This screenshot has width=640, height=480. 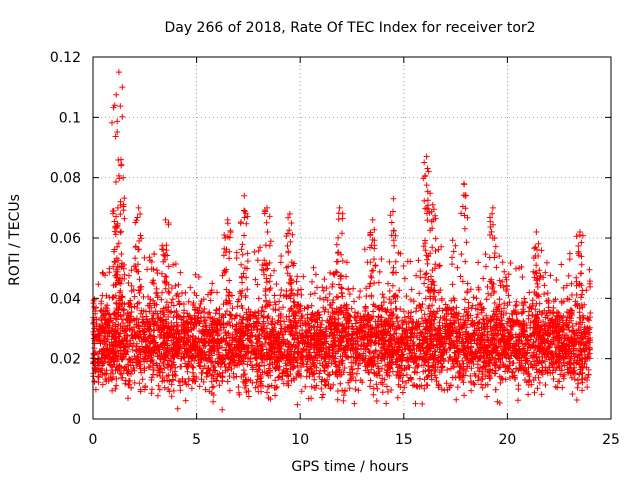 I want to click on y-tick-label: 0, so click(x=76, y=420).